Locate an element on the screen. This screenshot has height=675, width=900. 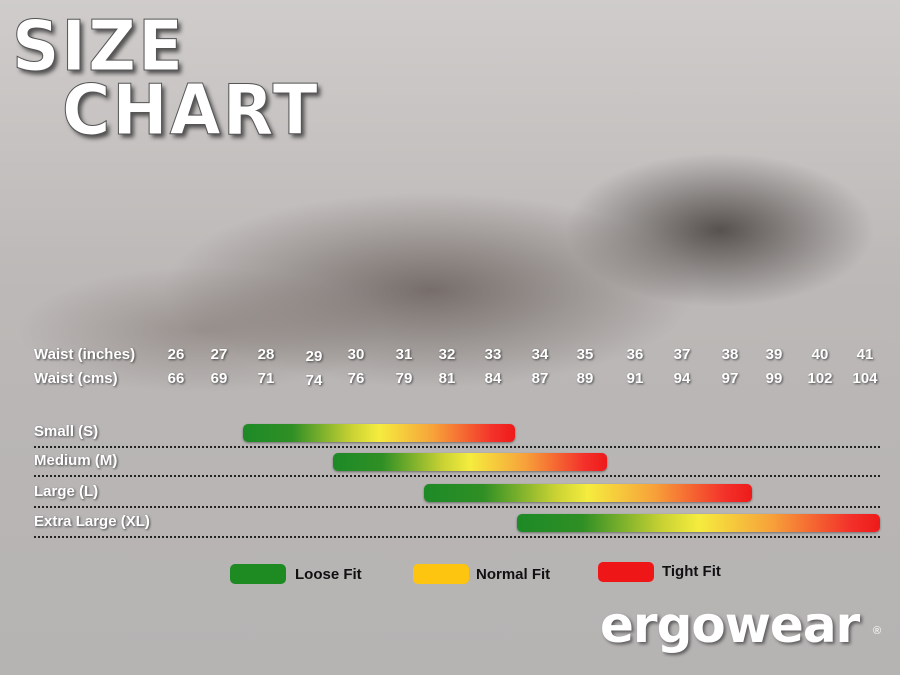
brand-logo: ergowear is located at coordinates (730, 625).